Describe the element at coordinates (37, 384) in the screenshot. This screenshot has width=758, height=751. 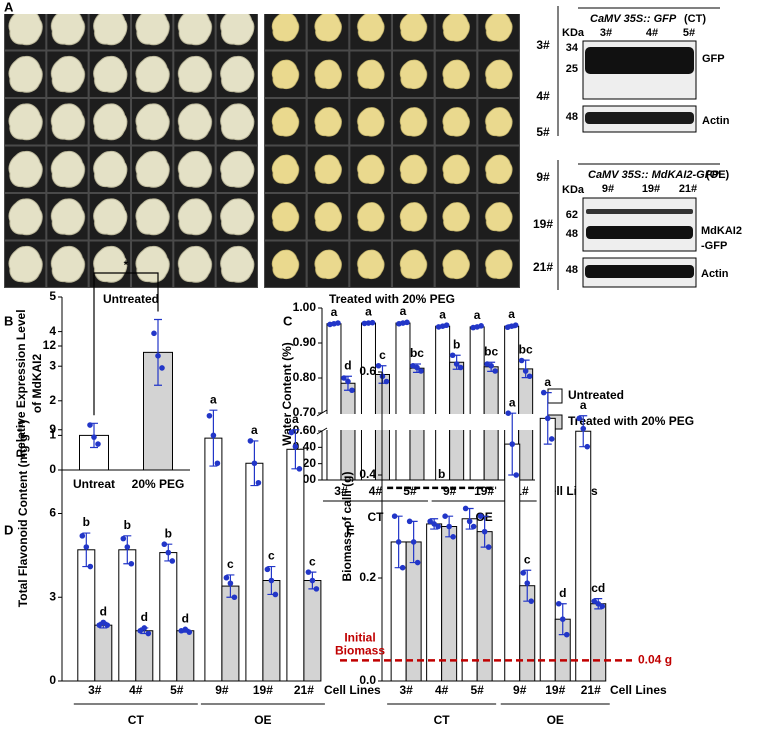
I see `y-axis-label: of MdKAI2` at that location.